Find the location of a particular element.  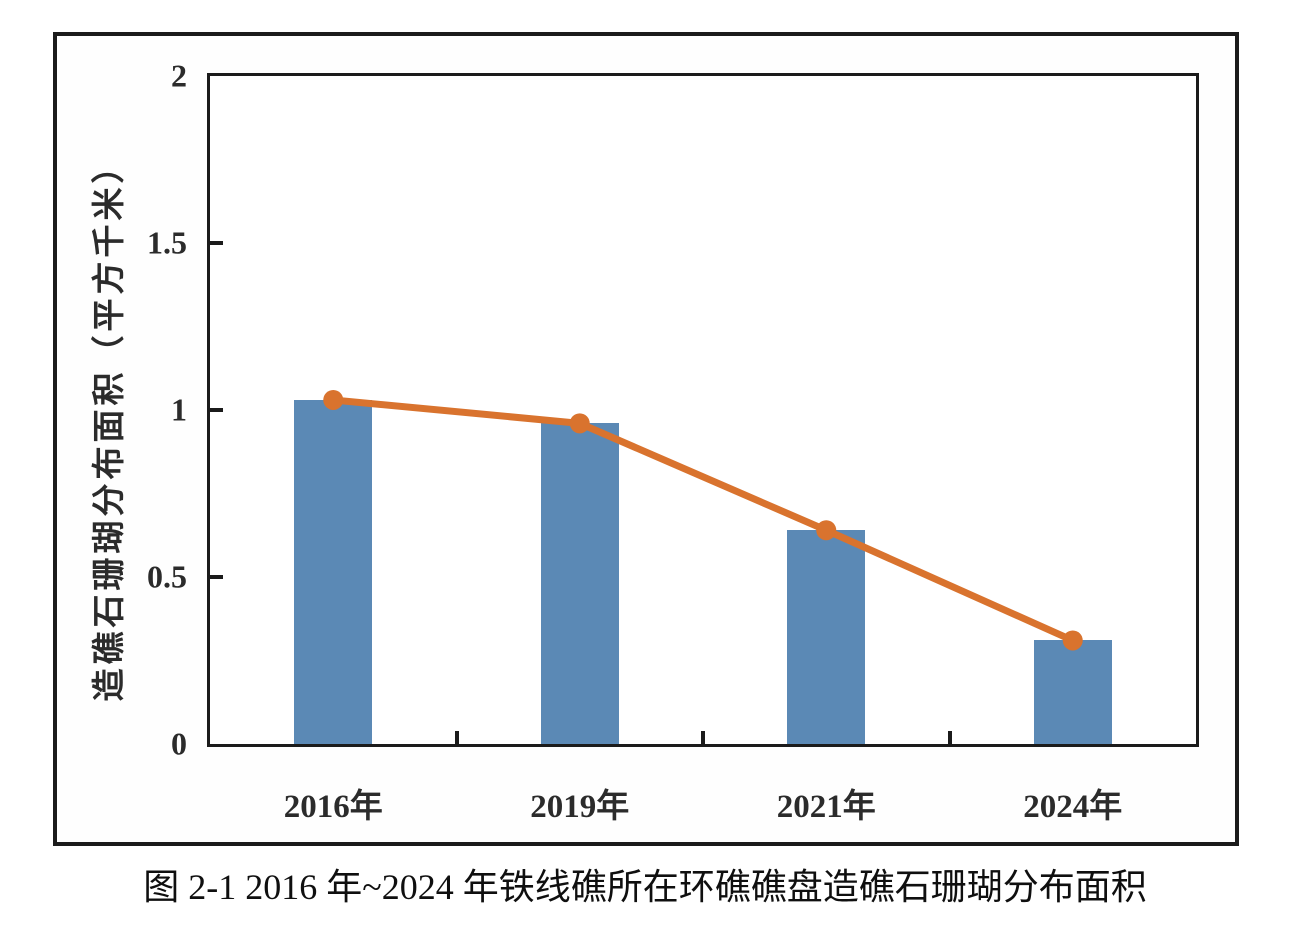

y-tick-label-1.5: 1.5 is located at coordinates (167, 242).